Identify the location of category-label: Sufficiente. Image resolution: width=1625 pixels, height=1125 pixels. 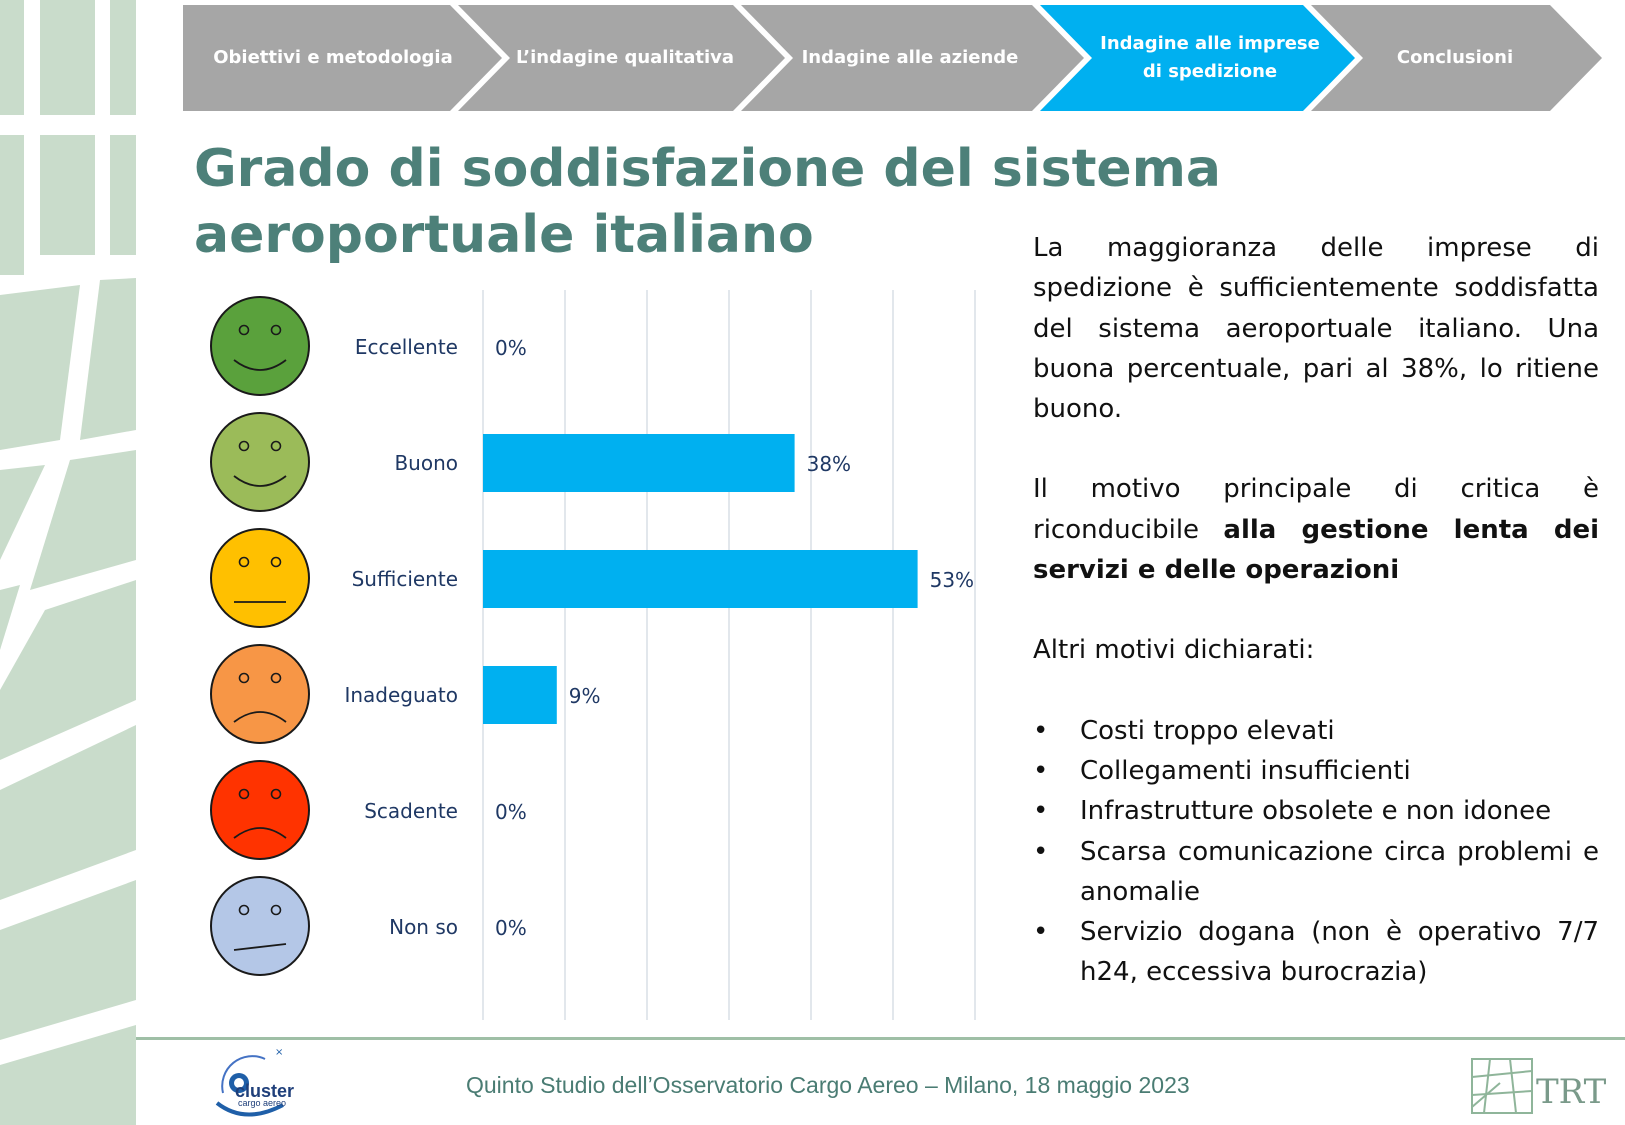
(405, 579).